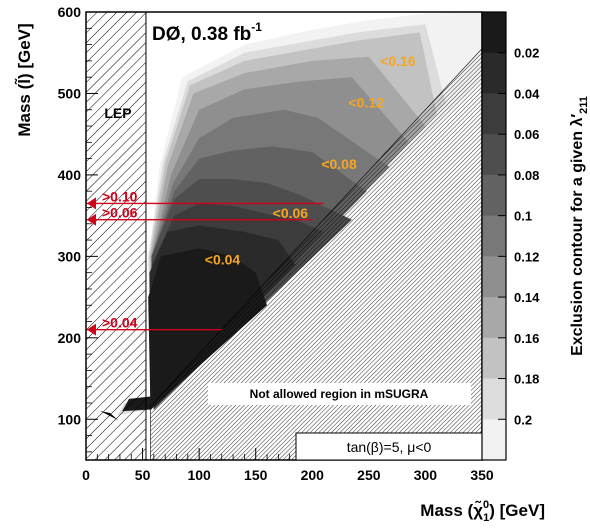  I want to click on lep-excluded-region, so click(116, 236).